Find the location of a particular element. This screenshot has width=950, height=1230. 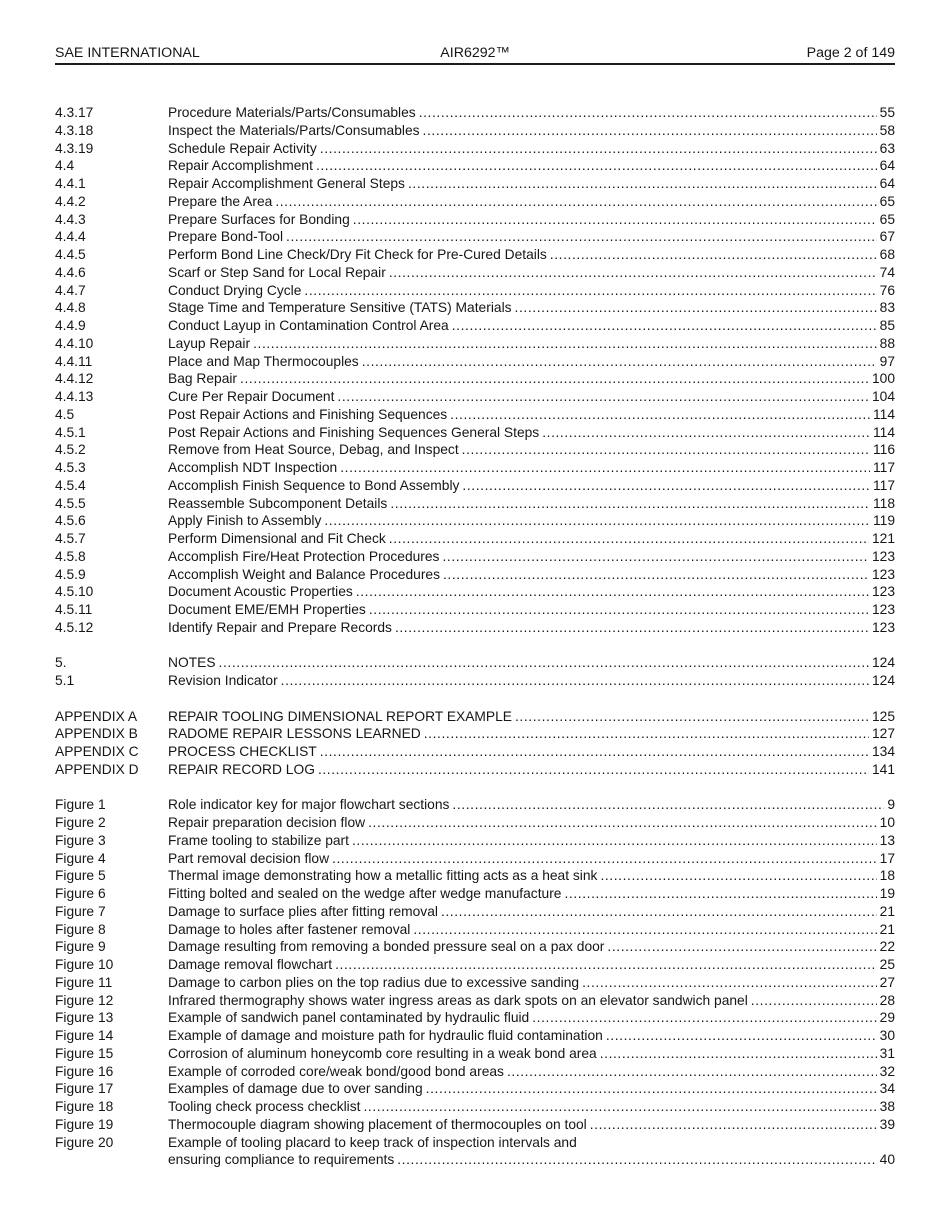

toc-entry-line: Scarf or Step Sand for Local Repair 74 is located at coordinates (531, 273).